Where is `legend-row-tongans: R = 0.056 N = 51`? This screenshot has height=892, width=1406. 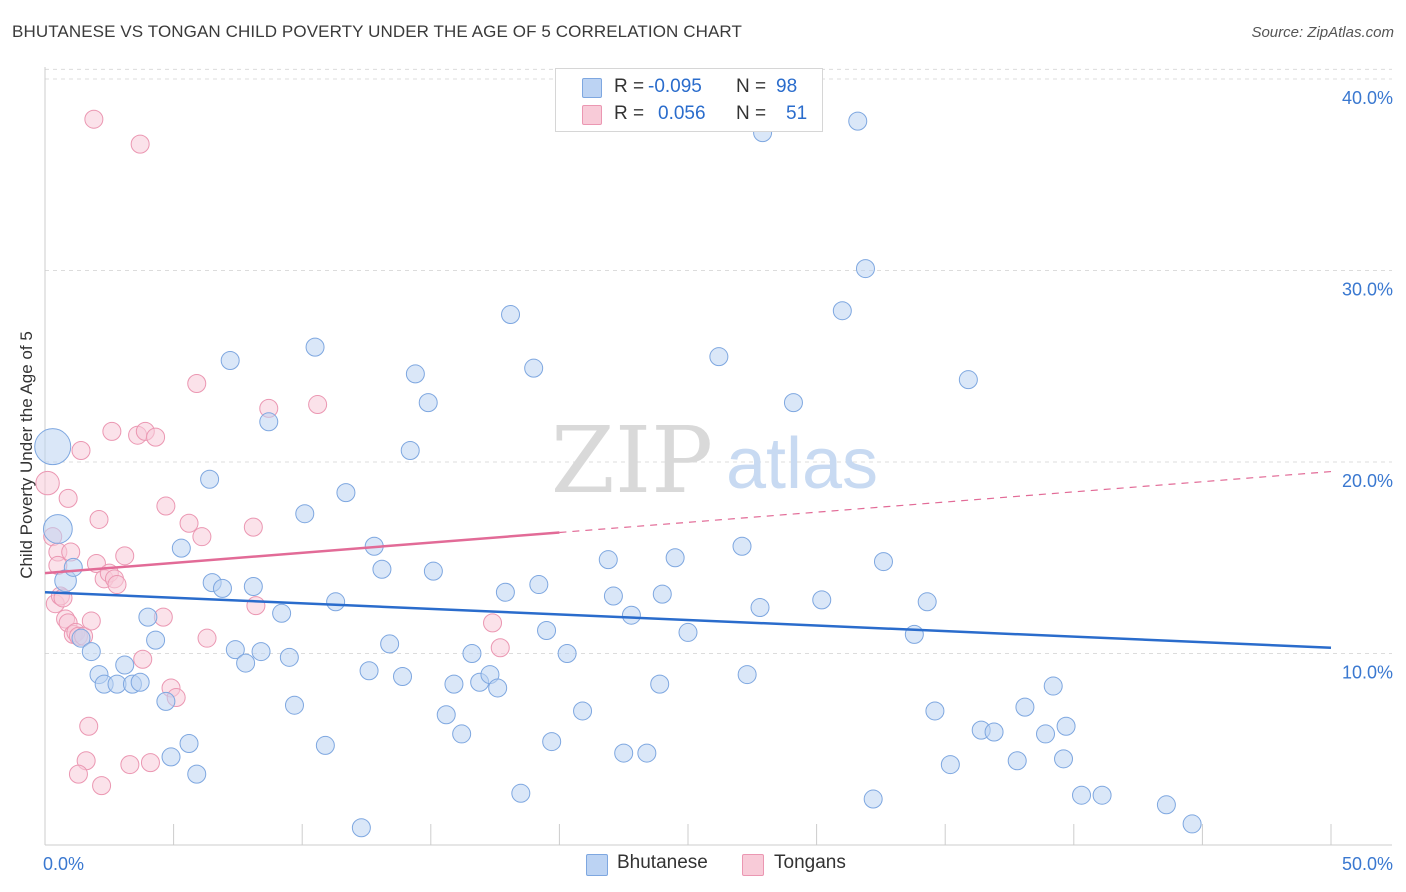
legend-row-tongans: R = 0.056 N = 51 is located at coordinates (689, 115).